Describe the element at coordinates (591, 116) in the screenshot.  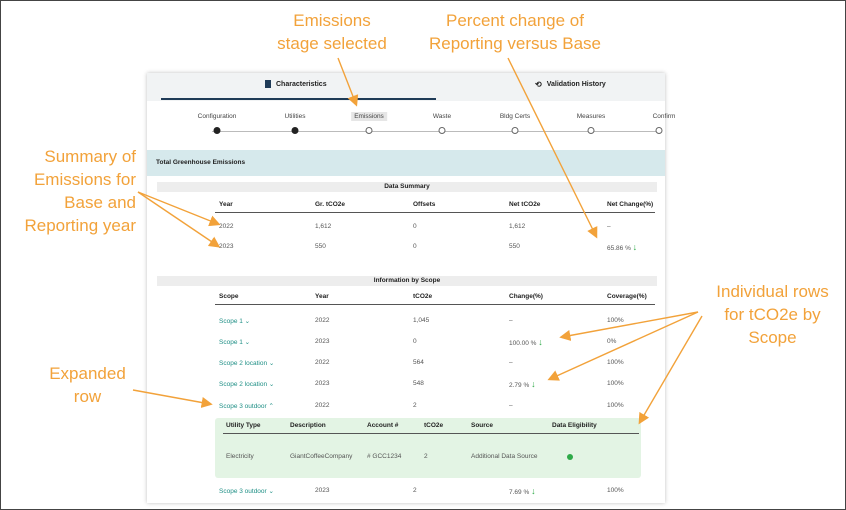
I see `step-measures: Measures` at that location.